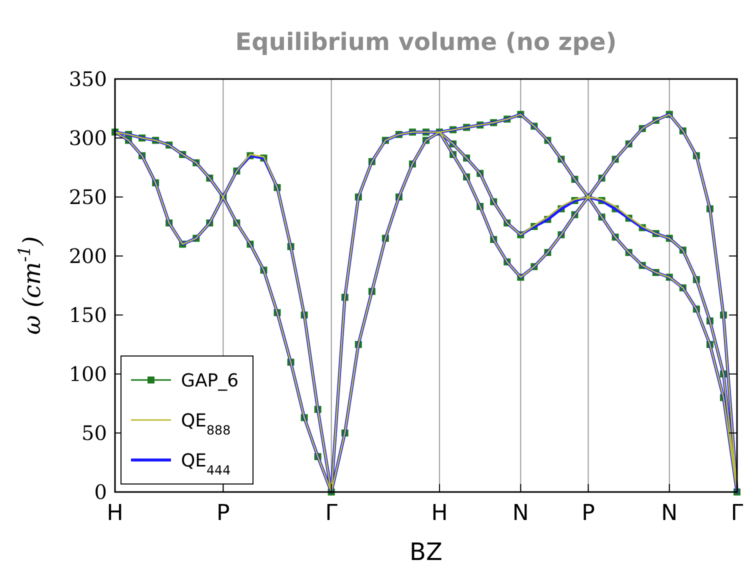  I want to click on y-tick-label: 350, so click(87, 79).